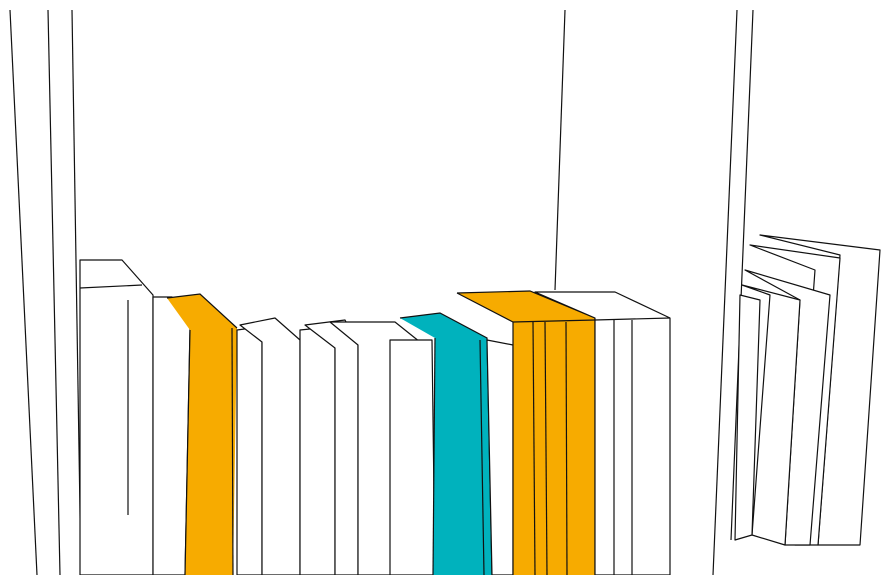  What do you see at coordinates (807, 390) in the screenshot?
I see `books-far-right` at bounding box center [807, 390].